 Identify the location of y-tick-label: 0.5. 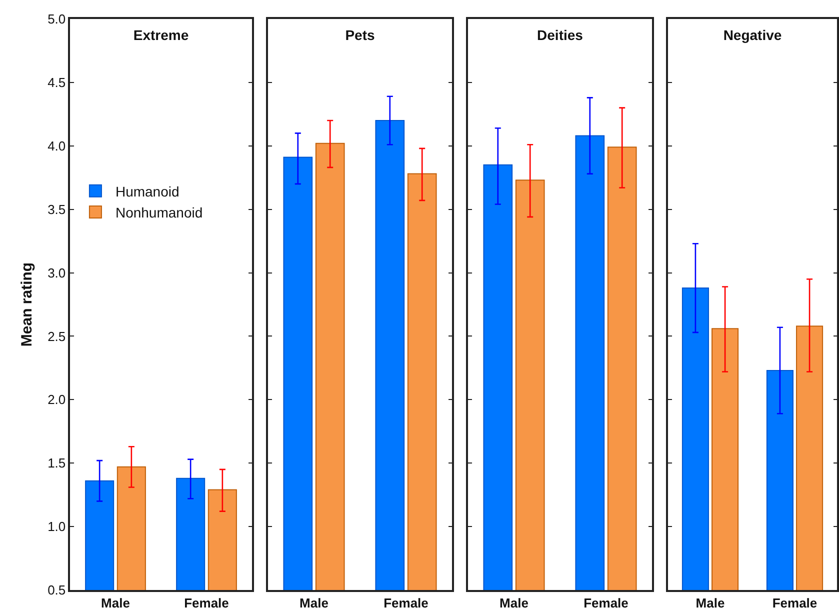
(57, 590).